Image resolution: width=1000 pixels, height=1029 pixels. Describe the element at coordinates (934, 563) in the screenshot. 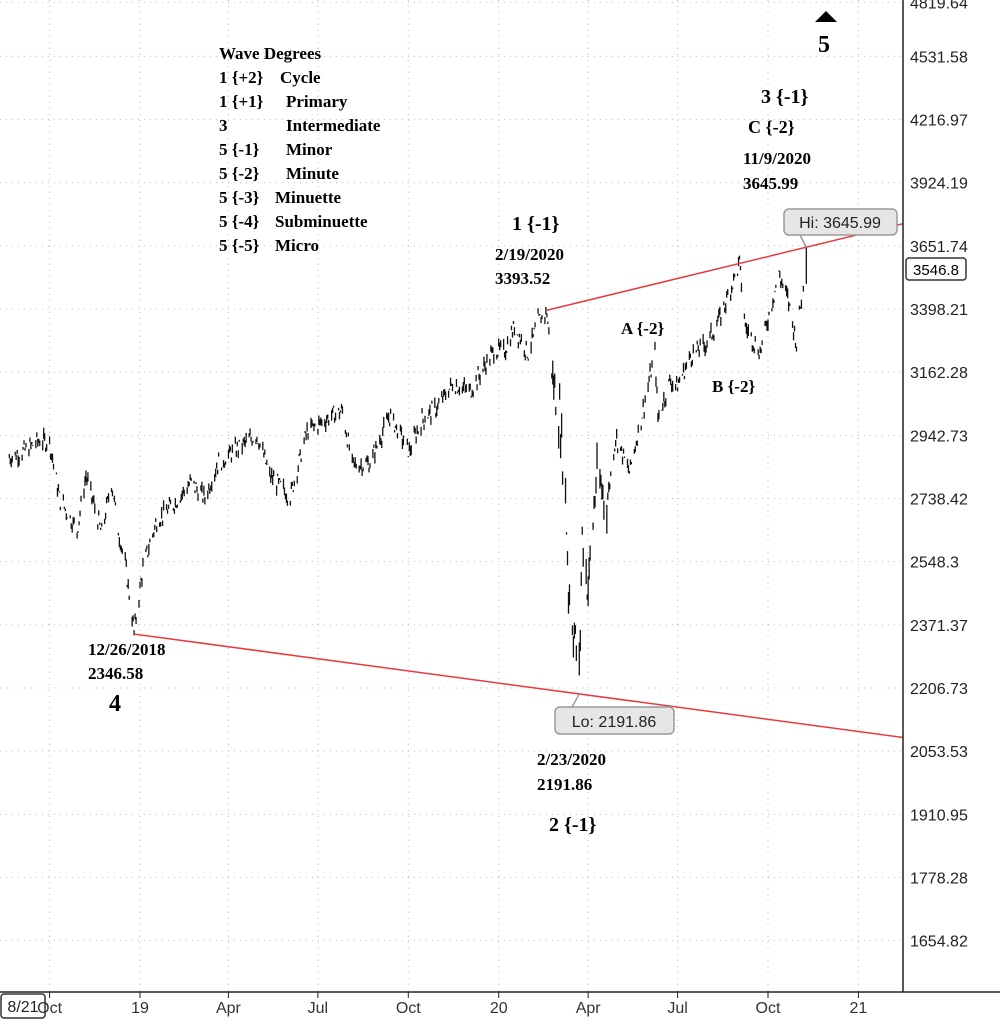

I see `price-tick-label: 2548.3` at that location.